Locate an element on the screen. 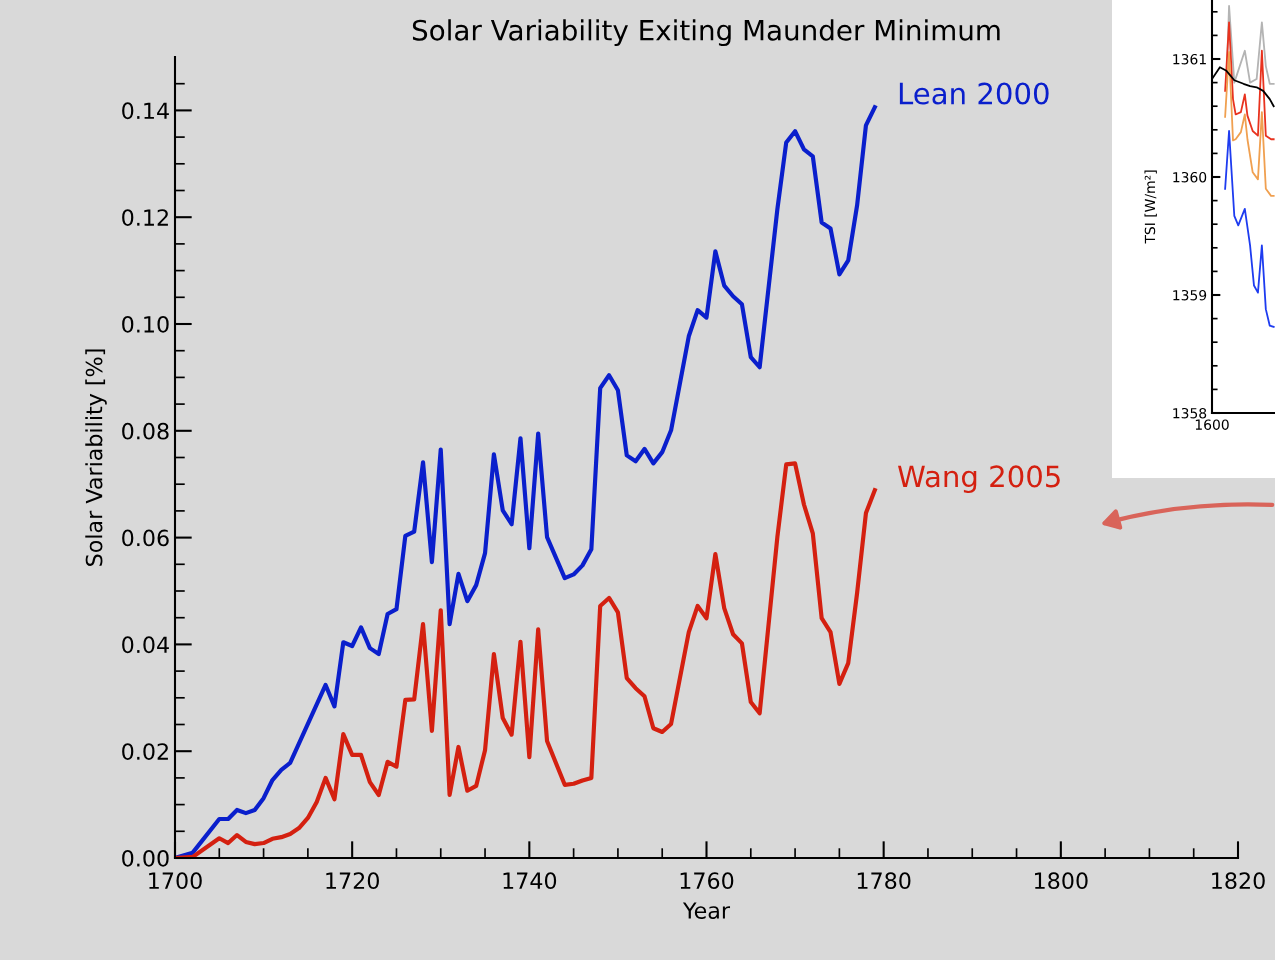  x-axis-title: Year is located at coordinates (706, 910).